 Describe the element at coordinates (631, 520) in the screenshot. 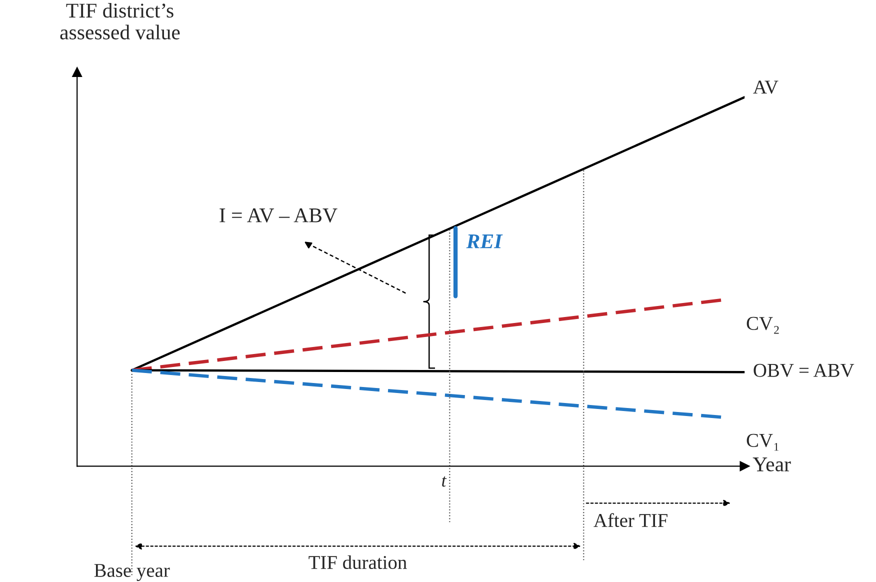

I see `text: After TIF` at that location.